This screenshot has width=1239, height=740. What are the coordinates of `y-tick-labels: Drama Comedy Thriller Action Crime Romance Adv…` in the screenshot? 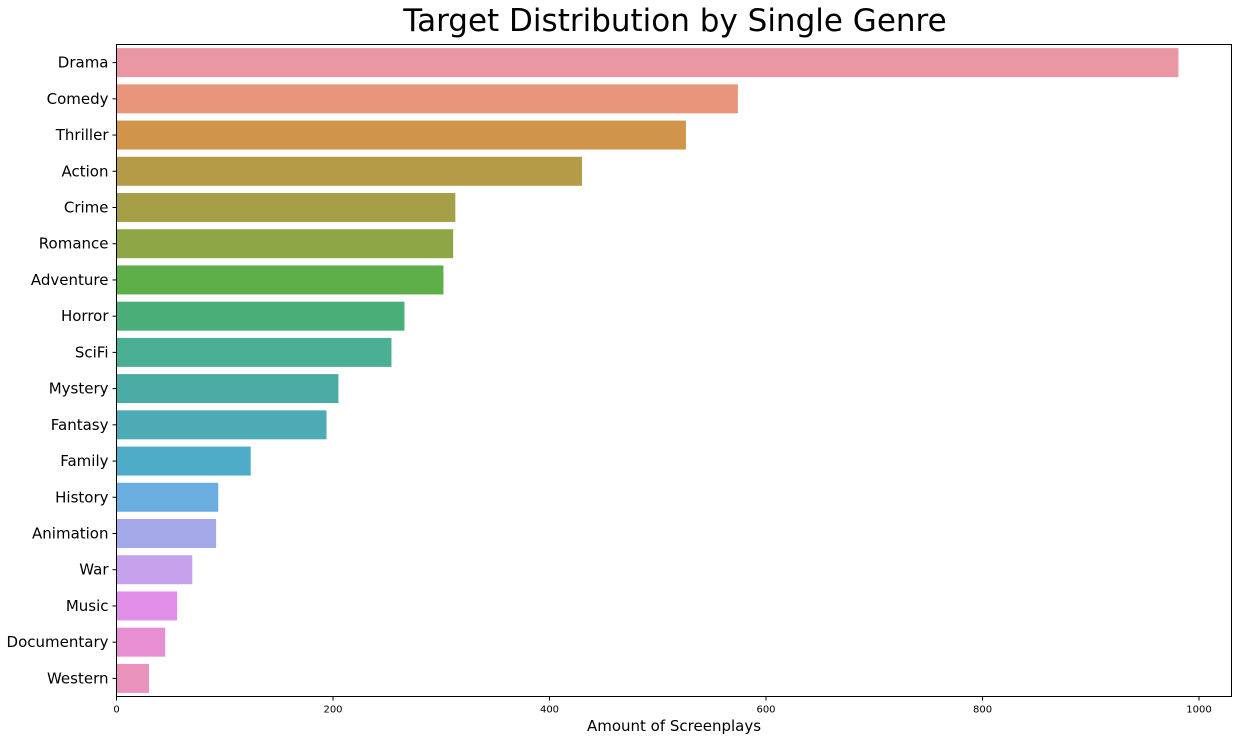 It's located at (62, 370).